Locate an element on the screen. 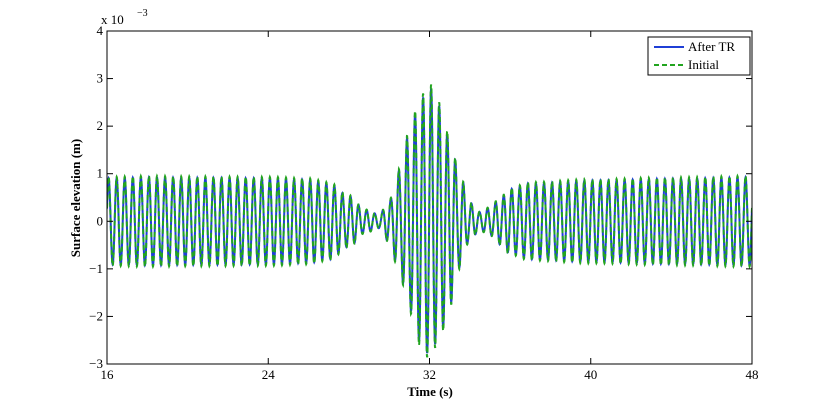 Image resolution: width=830 pixels, height=410 pixels. legend: After TR Initial is located at coordinates (699, 56).